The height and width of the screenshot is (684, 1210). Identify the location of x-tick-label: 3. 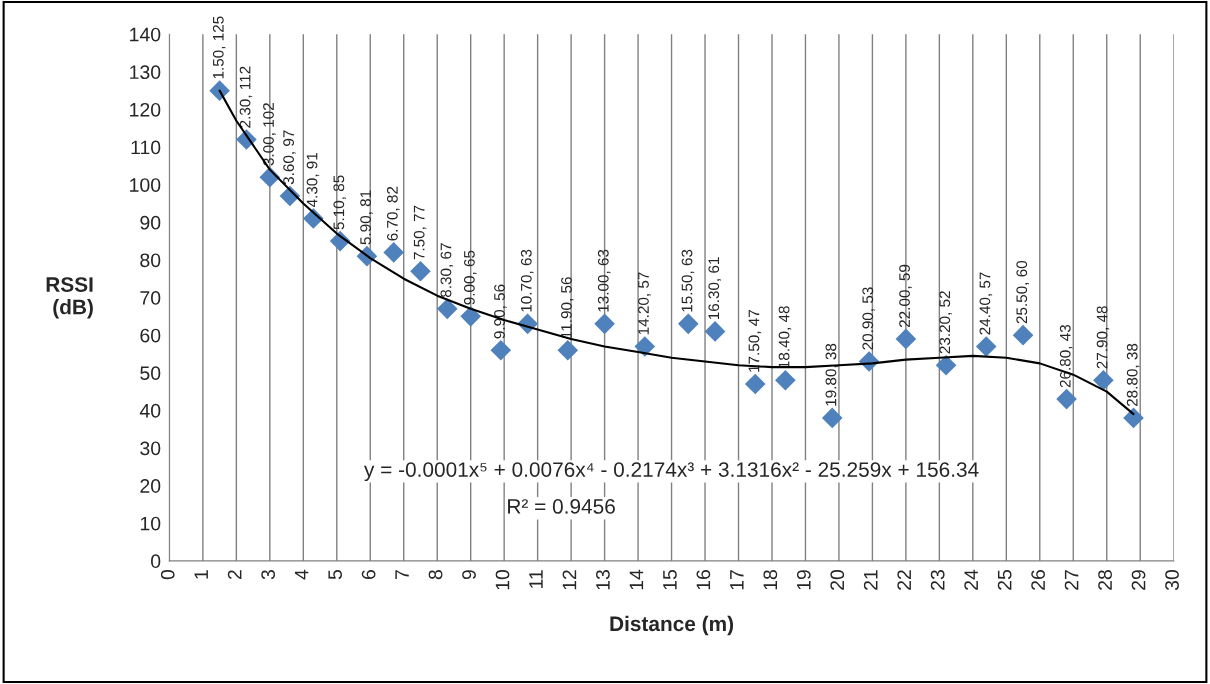
(268, 575).